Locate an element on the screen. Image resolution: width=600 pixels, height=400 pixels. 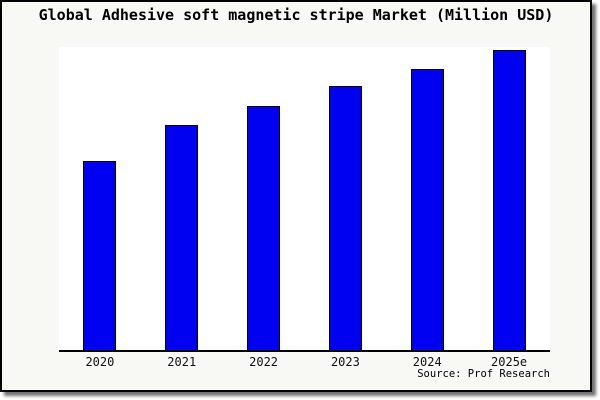
x-axis-labels: 2020 2021 2022 2023 2024 2025e is located at coordinates (304, 363).